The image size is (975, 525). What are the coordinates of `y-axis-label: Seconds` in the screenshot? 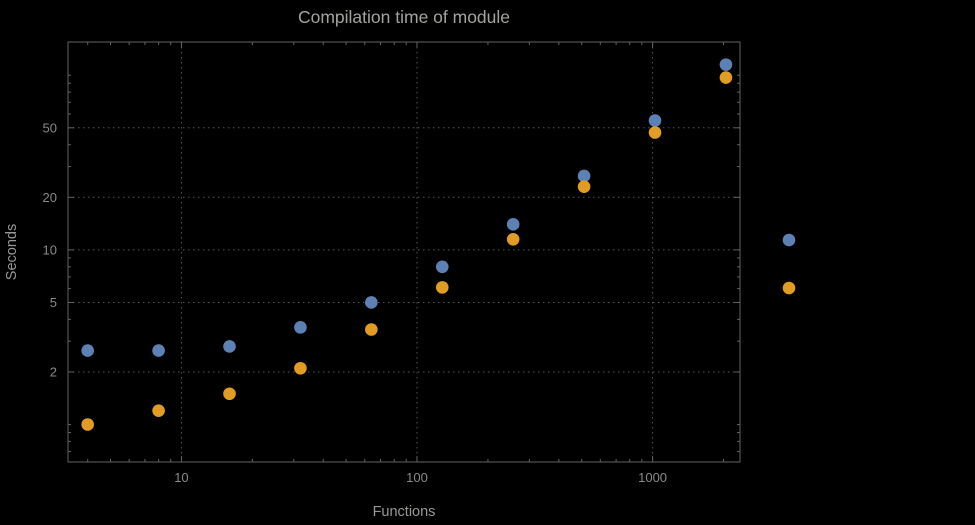 It's located at (12, 252).